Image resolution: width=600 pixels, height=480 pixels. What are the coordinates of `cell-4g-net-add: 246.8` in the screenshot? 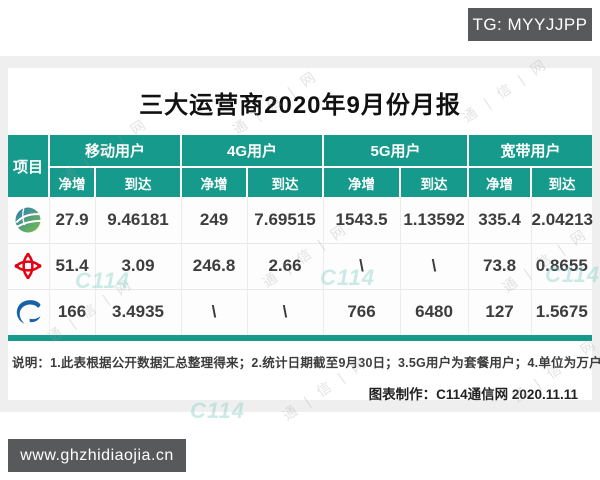 It's located at (214, 265).